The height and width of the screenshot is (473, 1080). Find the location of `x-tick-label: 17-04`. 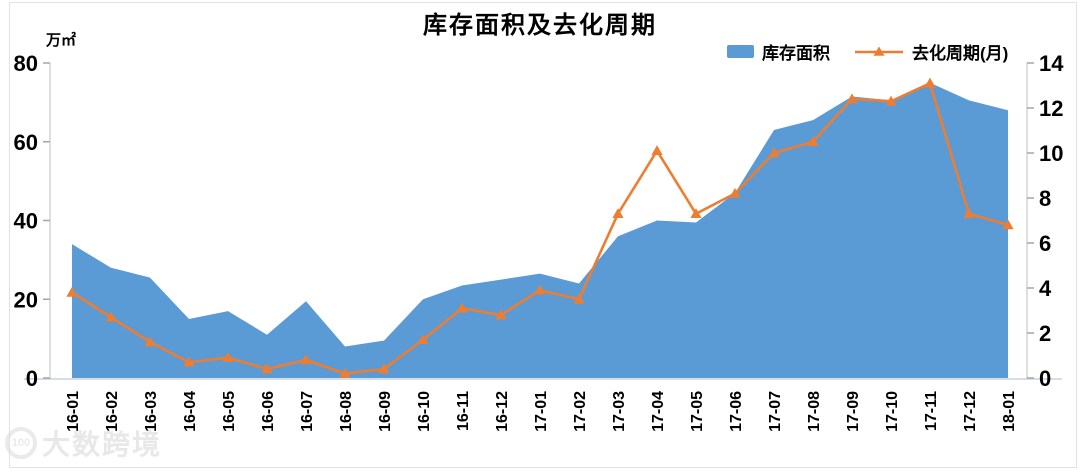

x-tick-label: 17-04 is located at coordinates (658, 411).